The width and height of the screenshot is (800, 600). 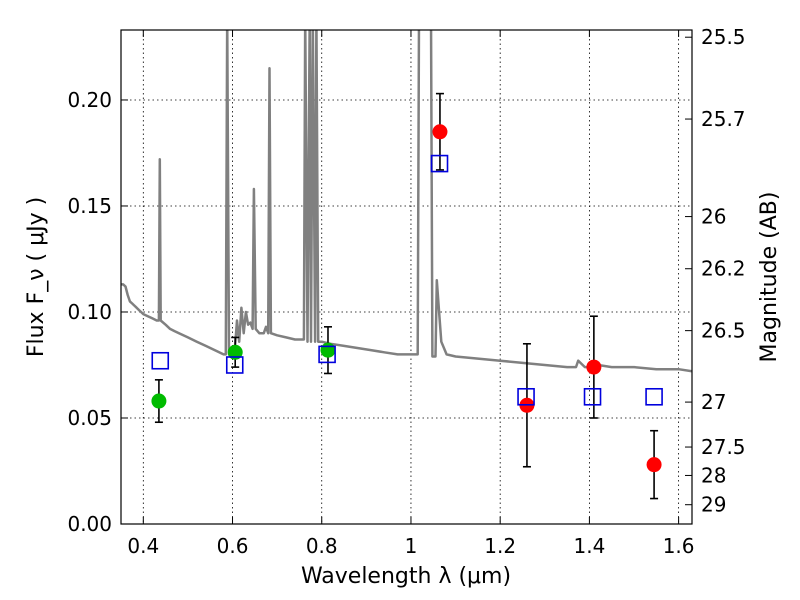 I want to click on right-tick-label: 27.5, so click(x=723, y=447).